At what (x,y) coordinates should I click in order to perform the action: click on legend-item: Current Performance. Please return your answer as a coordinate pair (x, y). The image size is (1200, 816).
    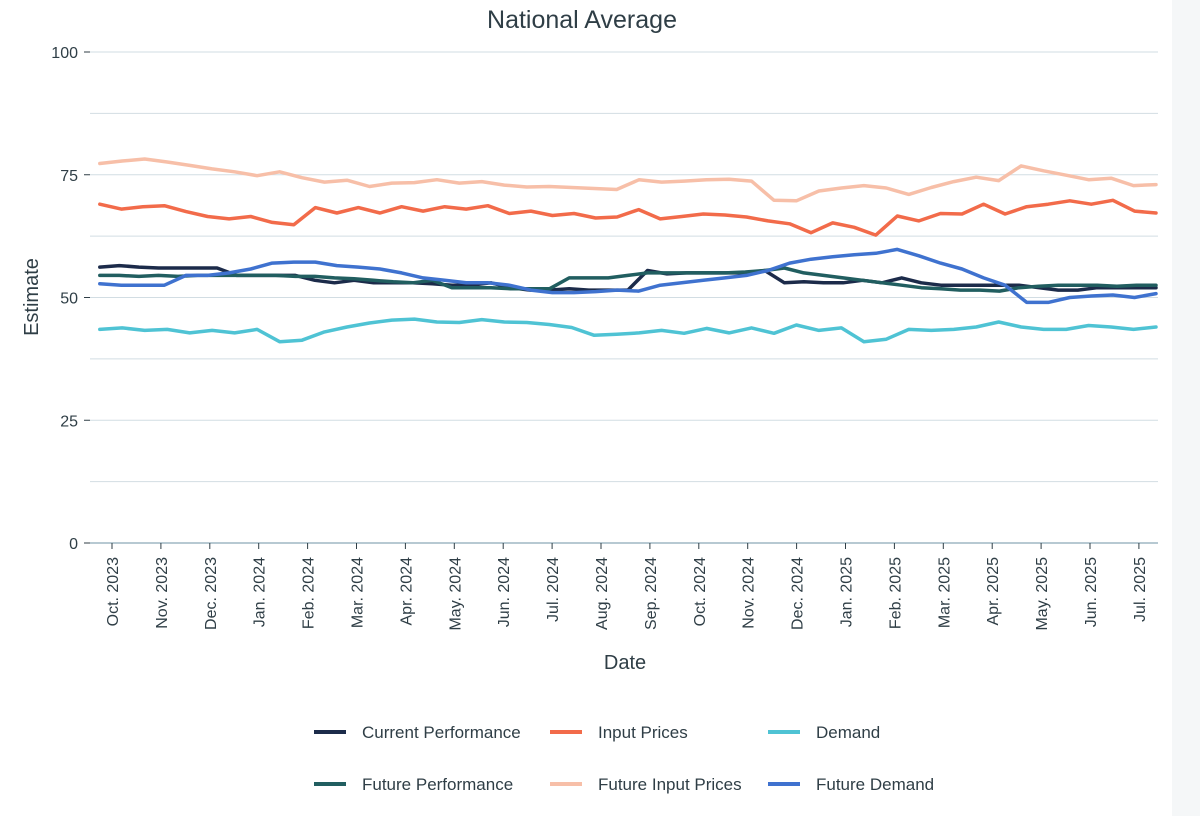
    Looking at the image, I should click on (417, 732).